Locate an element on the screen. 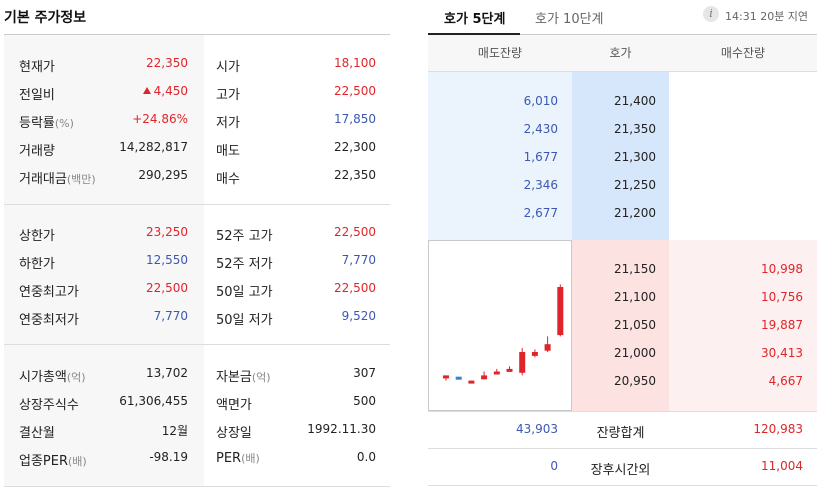  info-value-text: 12,550 is located at coordinates (167, 260).